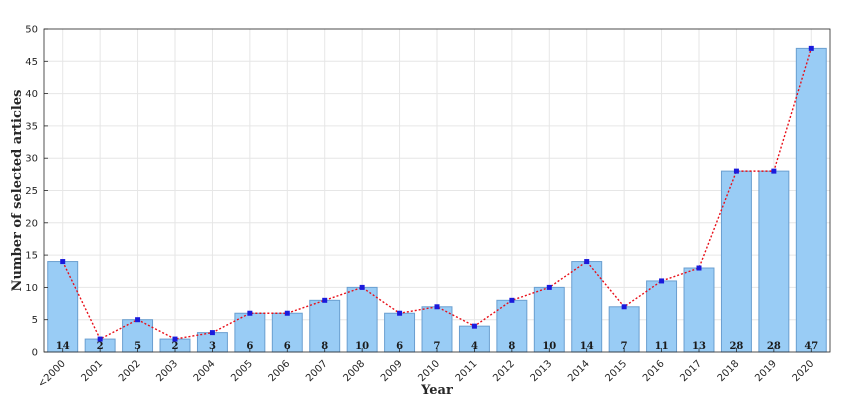 The height and width of the screenshot is (417, 850). What do you see at coordinates (212, 346) in the screenshot?
I see `bar-value-label: 3` at bounding box center [212, 346].